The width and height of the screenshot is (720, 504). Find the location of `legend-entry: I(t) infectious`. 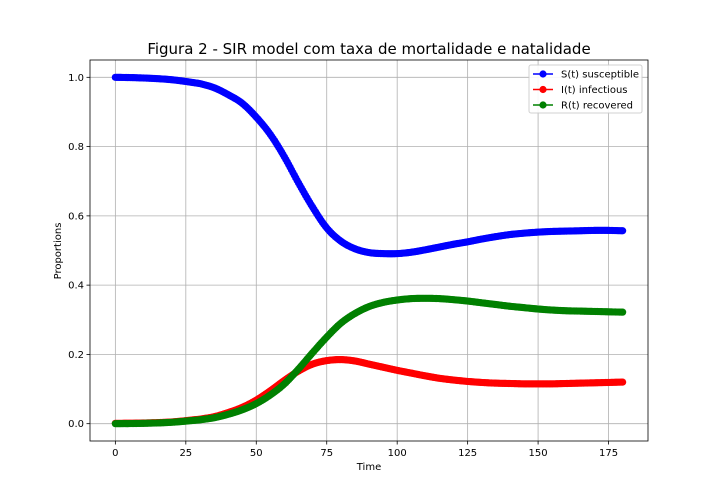

legend-entry: I(t) infectious is located at coordinates (580, 90).